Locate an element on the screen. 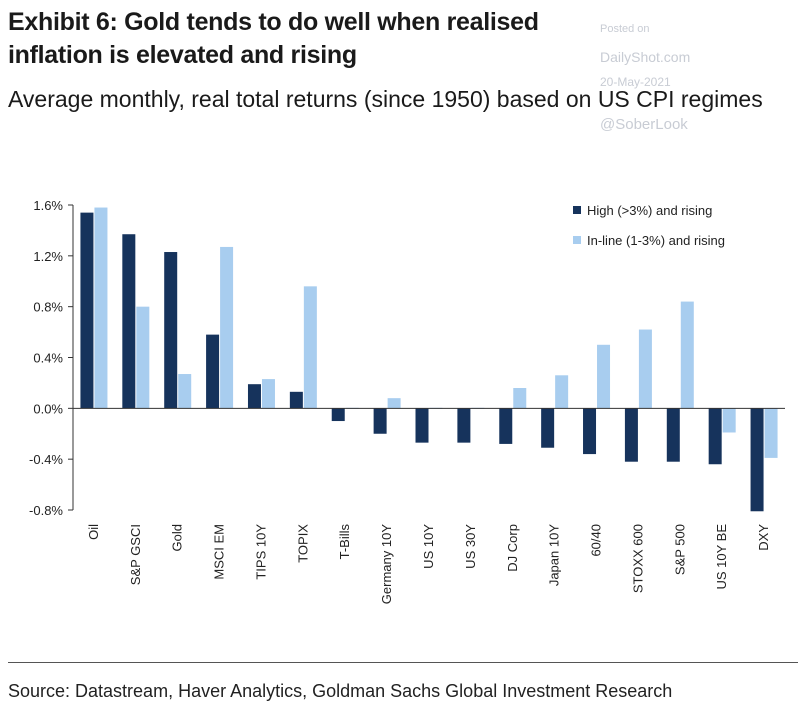 The height and width of the screenshot is (712, 807). x-tick-label-us-10y-be: US 10Y BE is located at coordinates (721, 557).